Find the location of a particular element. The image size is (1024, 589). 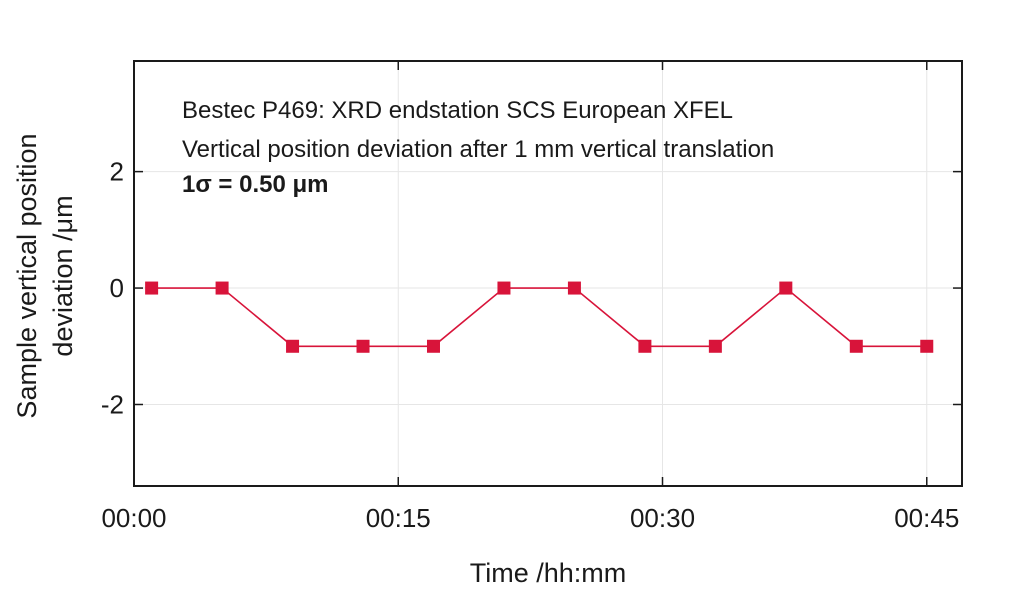

series is located at coordinates (539, 317).